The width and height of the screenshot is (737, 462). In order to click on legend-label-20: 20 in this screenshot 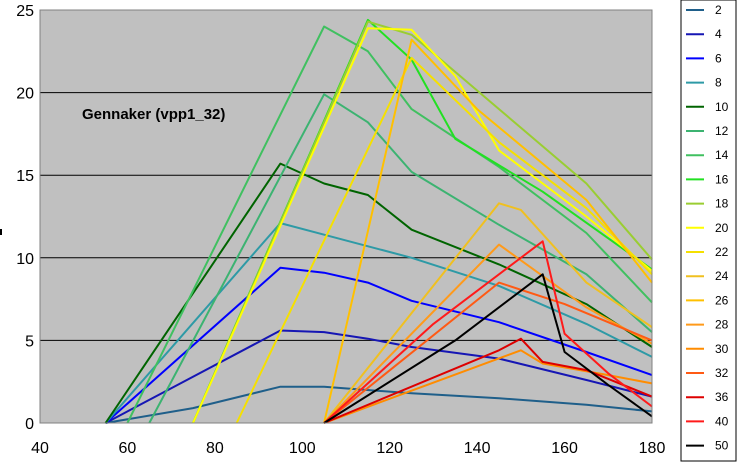, I will do `click(722, 228)`.